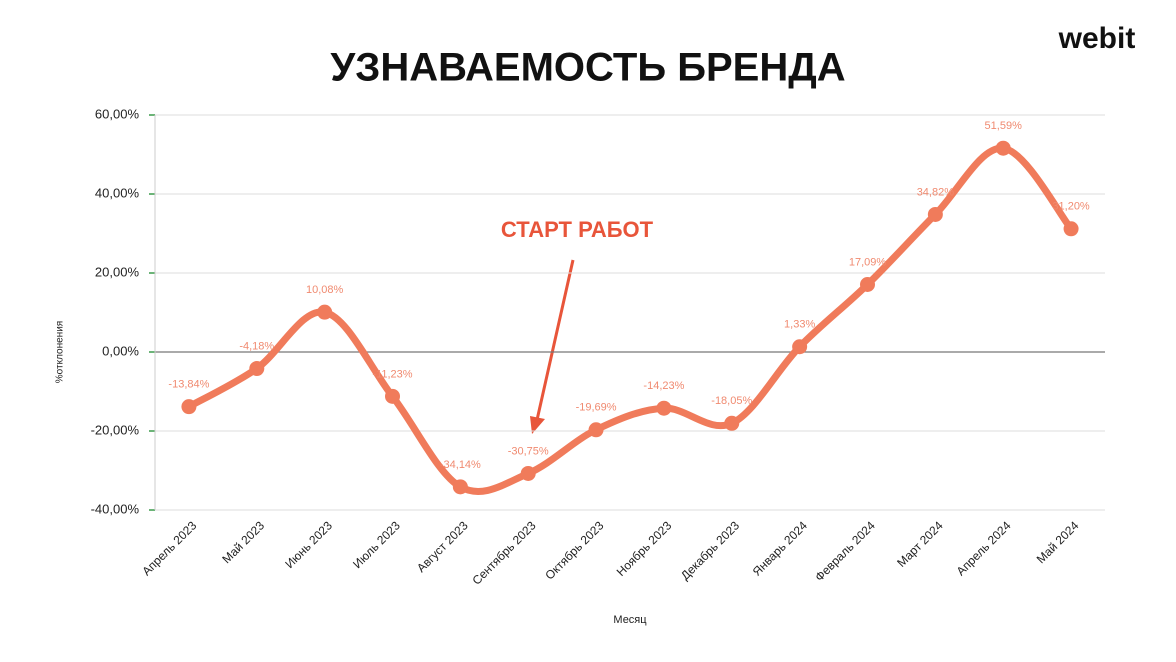 The height and width of the screenshot is (662, 1176). What do you see at coordinates (256, 346) in the screenshot?
I see `value-label: -4,18%` at bounding box center [256, 346].